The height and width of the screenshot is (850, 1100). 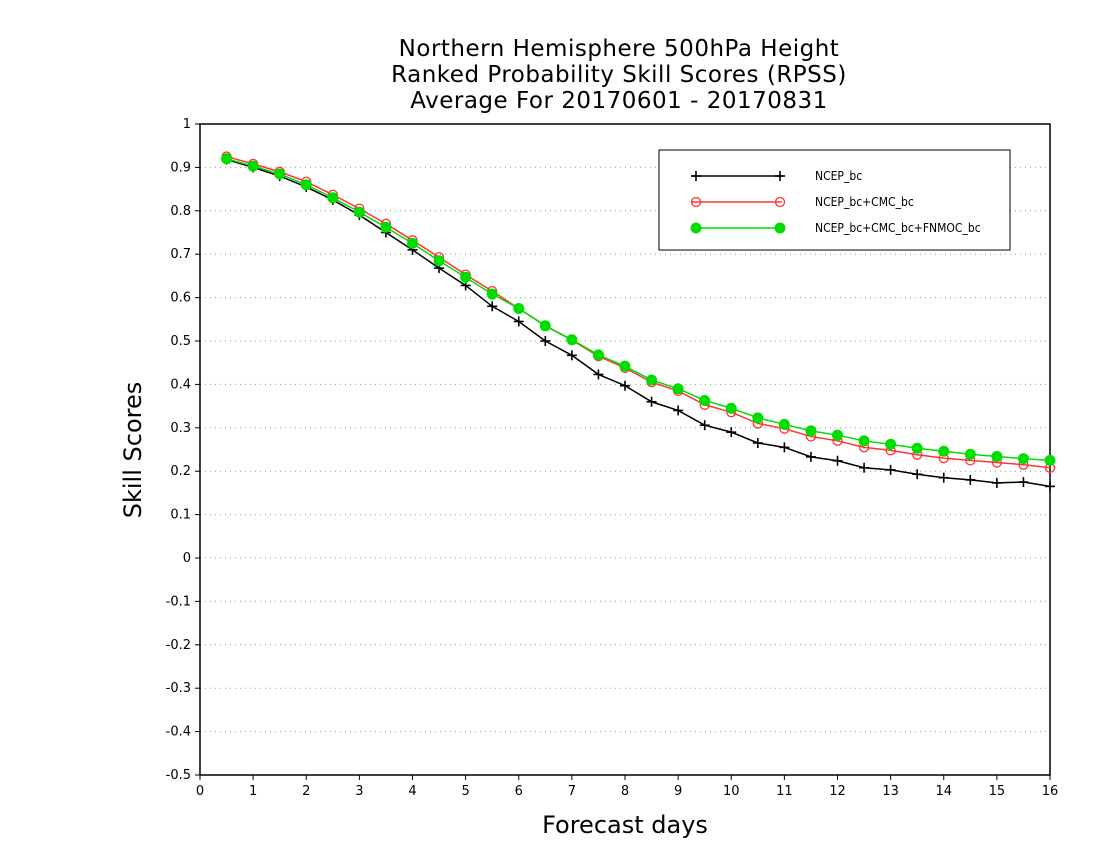 What do you see at coordinates (678, 791) in the screenshot?
I see `x-tick-label: 9` at bounding box center [678, 791].